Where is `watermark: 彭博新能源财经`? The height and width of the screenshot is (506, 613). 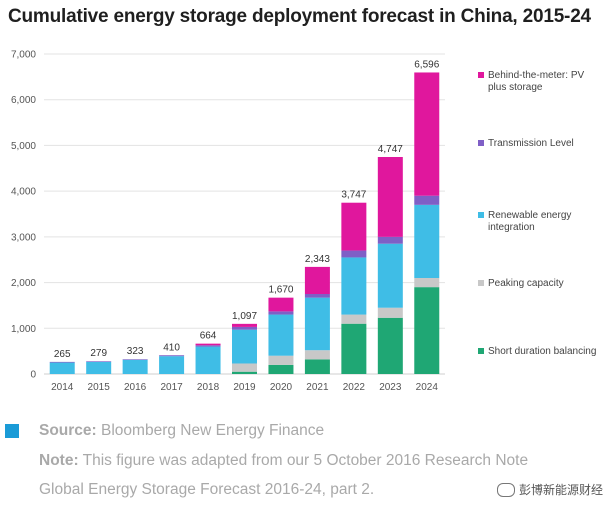
watermark: 彭博新能源财经 is located at coordinates (549, 489).